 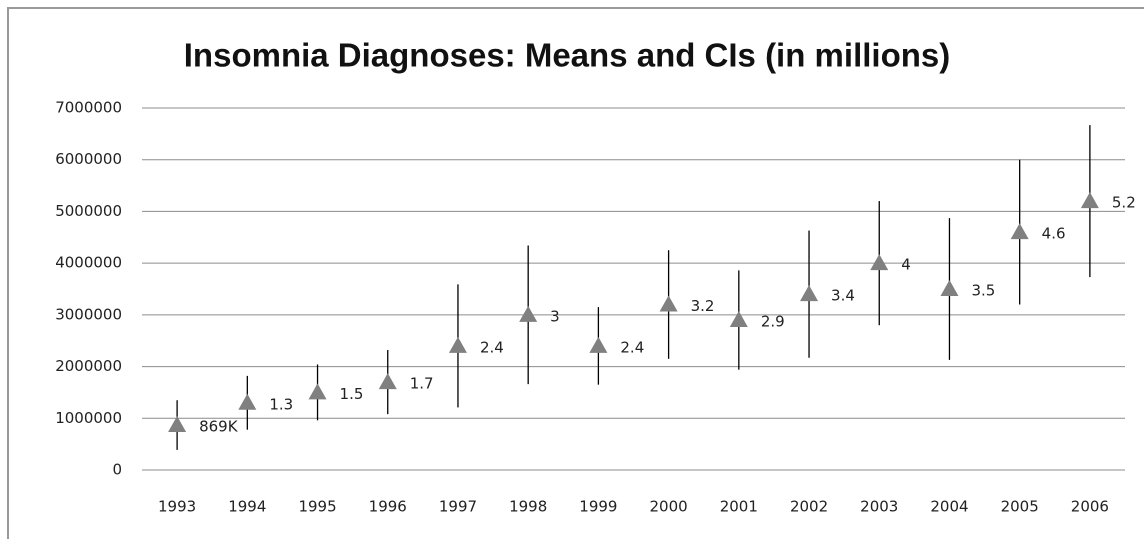 What do you see at coordinates (879, 507) in the screenshot?
I see `x-tick-label: 2003` at bounding box center [879, 507].